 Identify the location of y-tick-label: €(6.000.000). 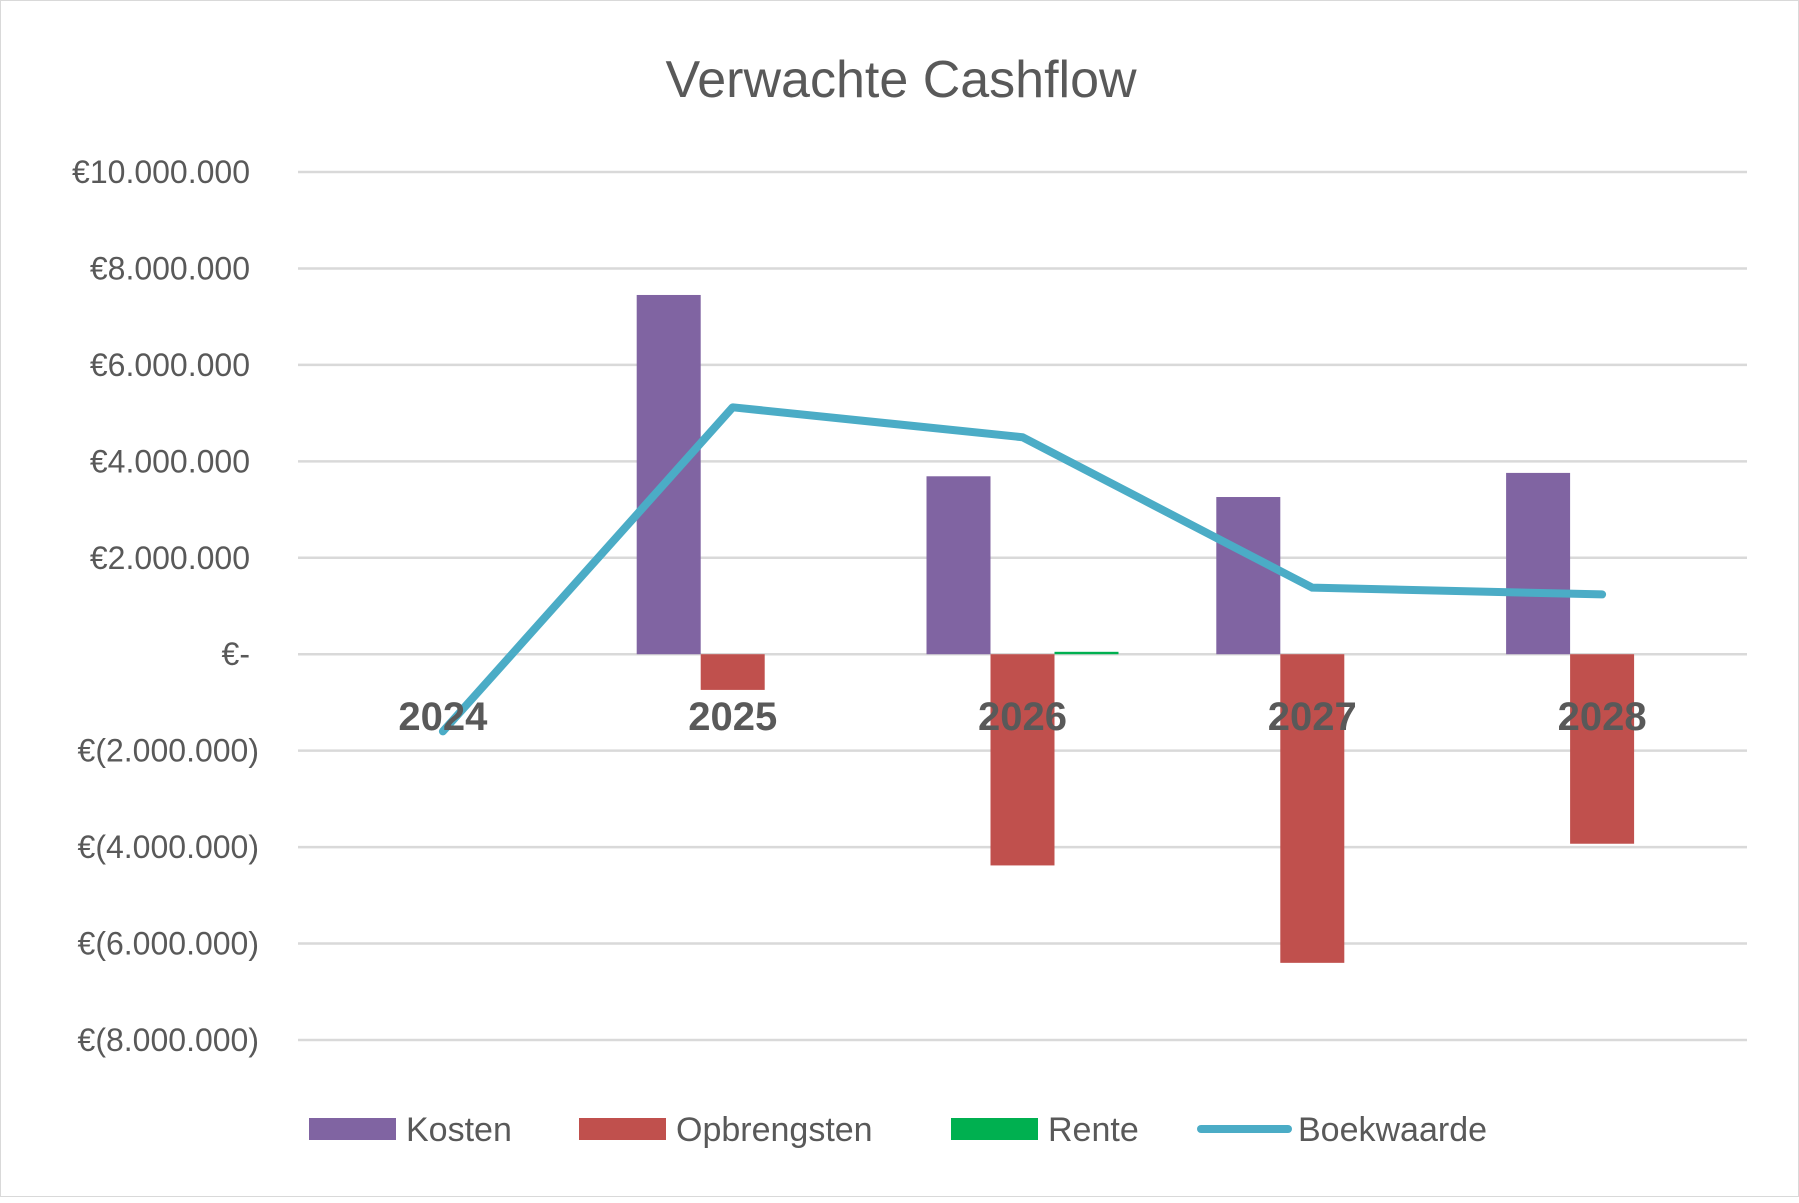
(168, 944).